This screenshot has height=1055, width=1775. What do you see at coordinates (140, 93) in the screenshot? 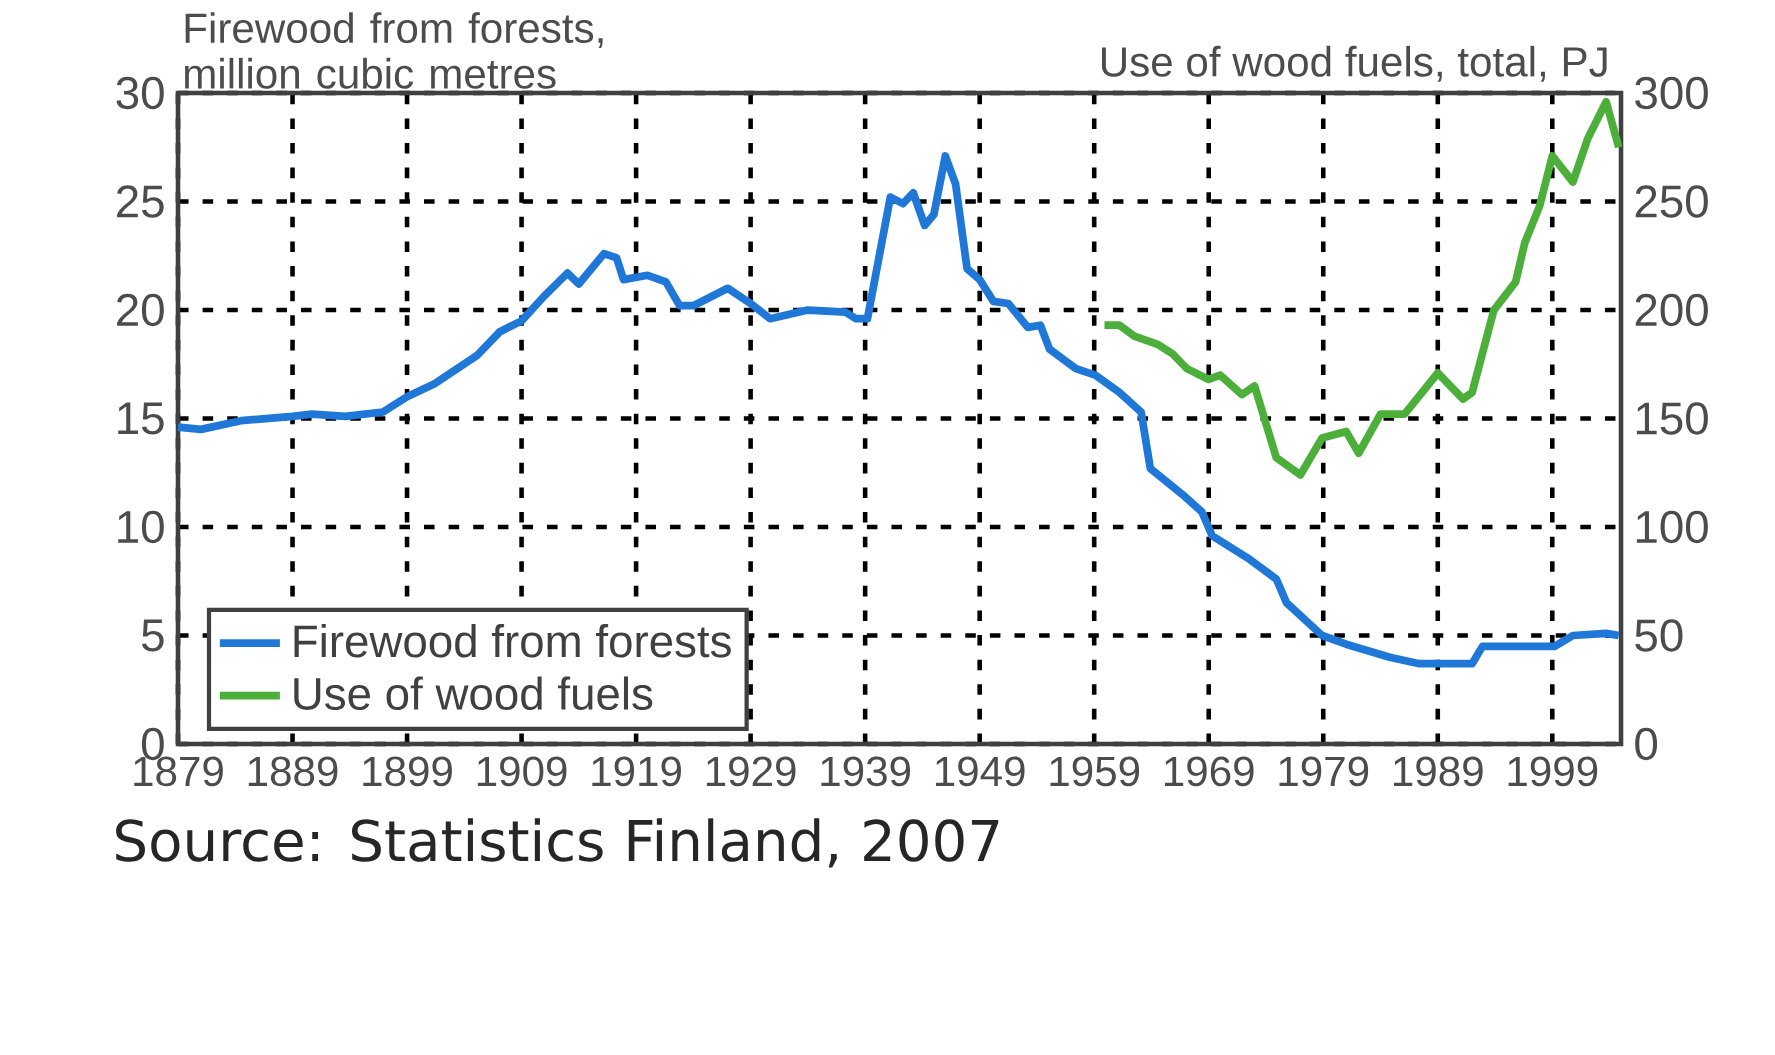
I see `y-tick-label: 30` at bounding box center [140, 93].